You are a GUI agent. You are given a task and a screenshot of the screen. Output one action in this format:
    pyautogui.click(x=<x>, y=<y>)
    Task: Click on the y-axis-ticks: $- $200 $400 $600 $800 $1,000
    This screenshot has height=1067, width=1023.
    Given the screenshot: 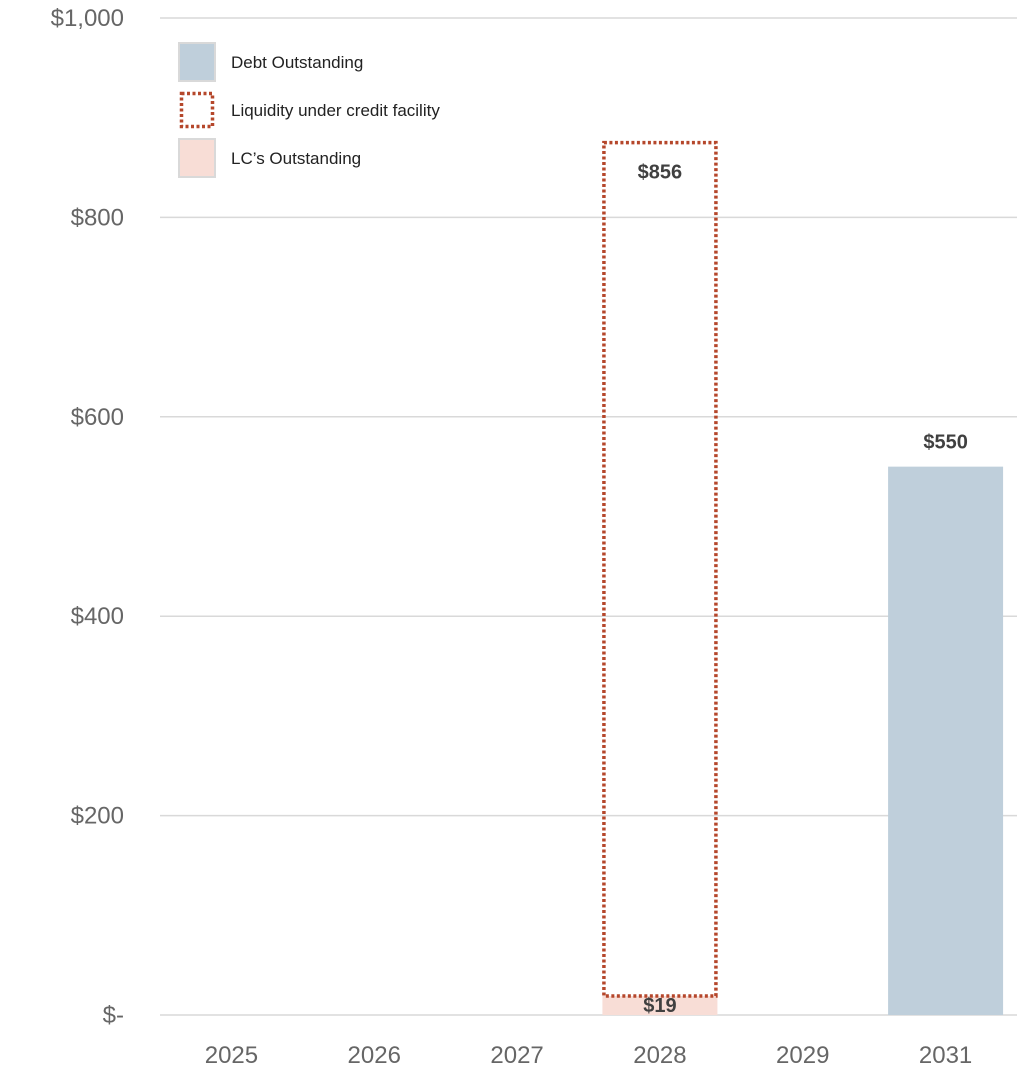 What is the action you would take?
    pyautogui.click(x=87, y=517)
    